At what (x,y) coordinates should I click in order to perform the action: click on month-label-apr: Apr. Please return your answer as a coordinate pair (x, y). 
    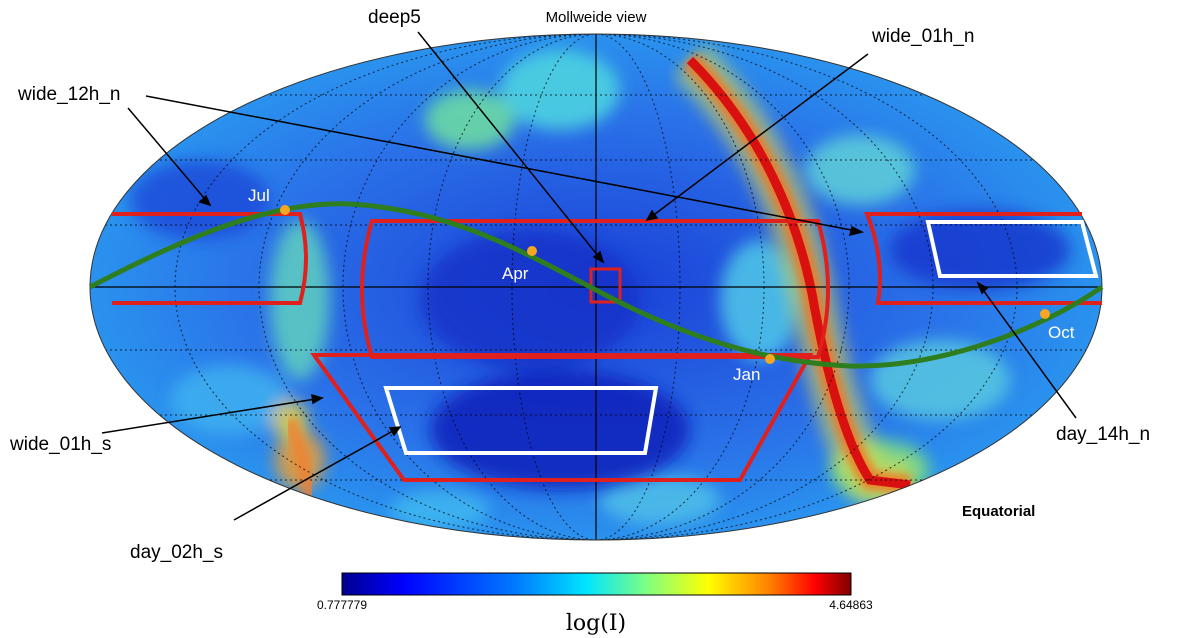
    Looking at the image, I should click on (515, 273).